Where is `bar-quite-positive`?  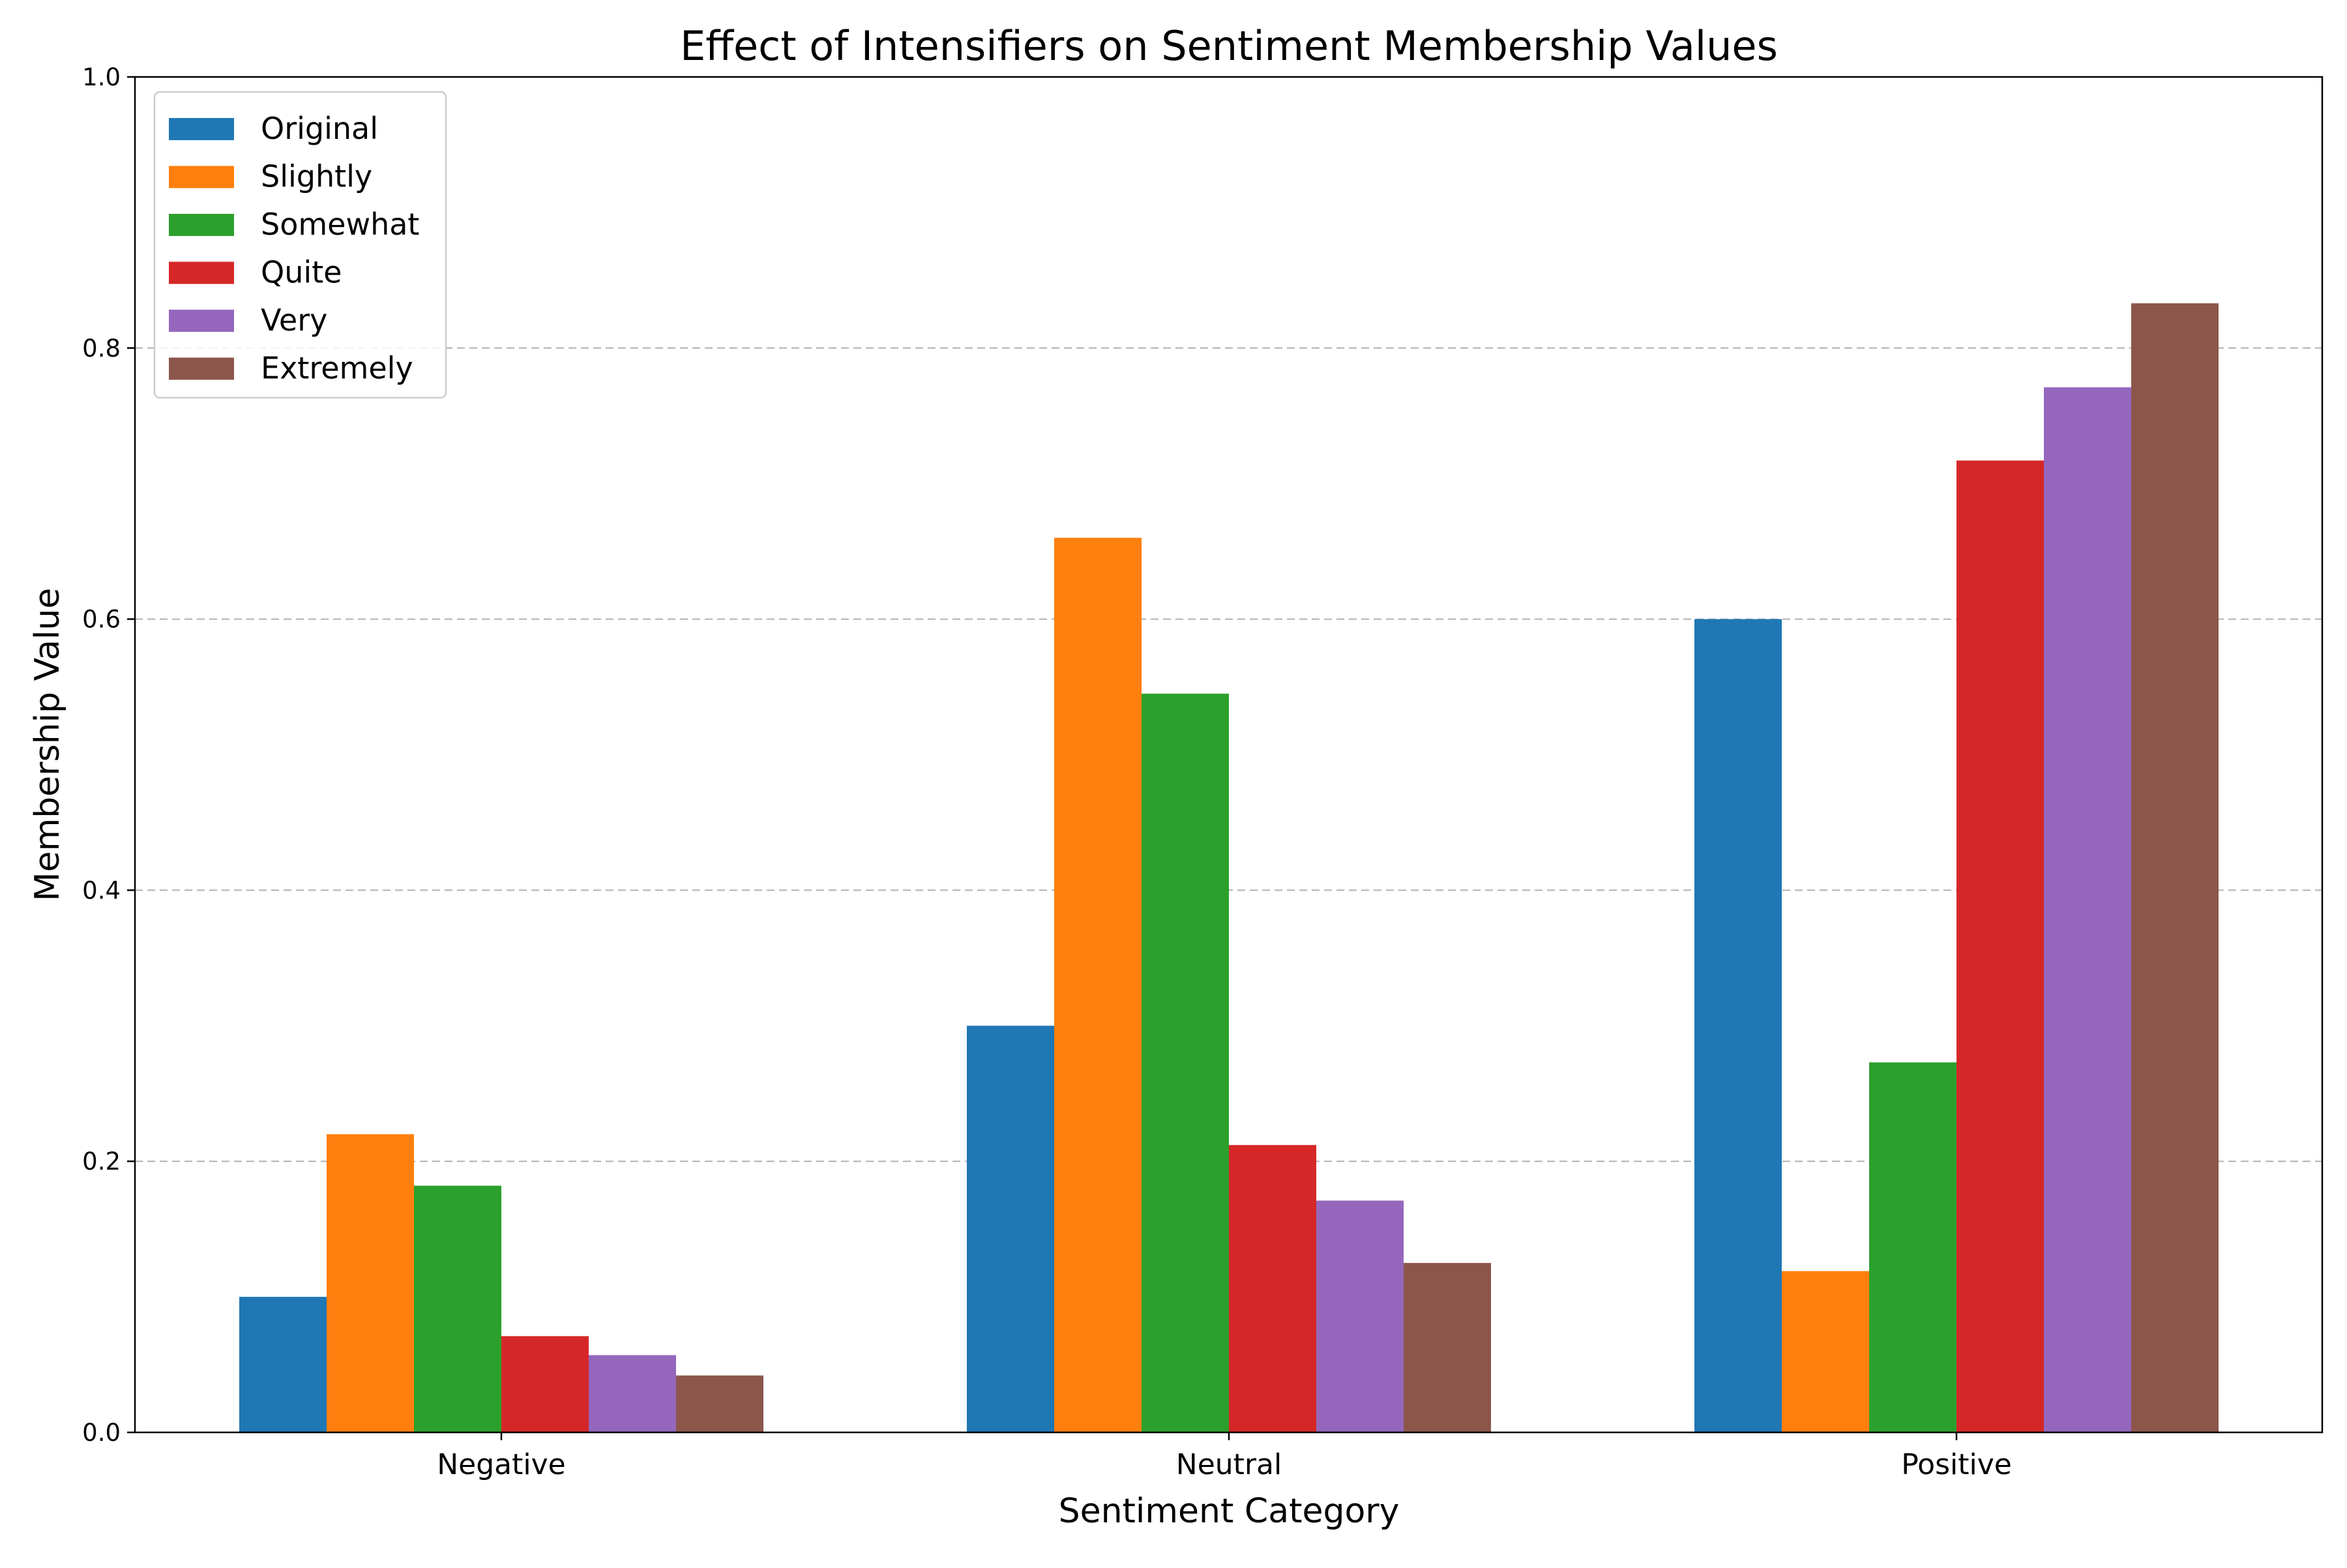 bar-quite-positive is located at coordinates (2000, 946).